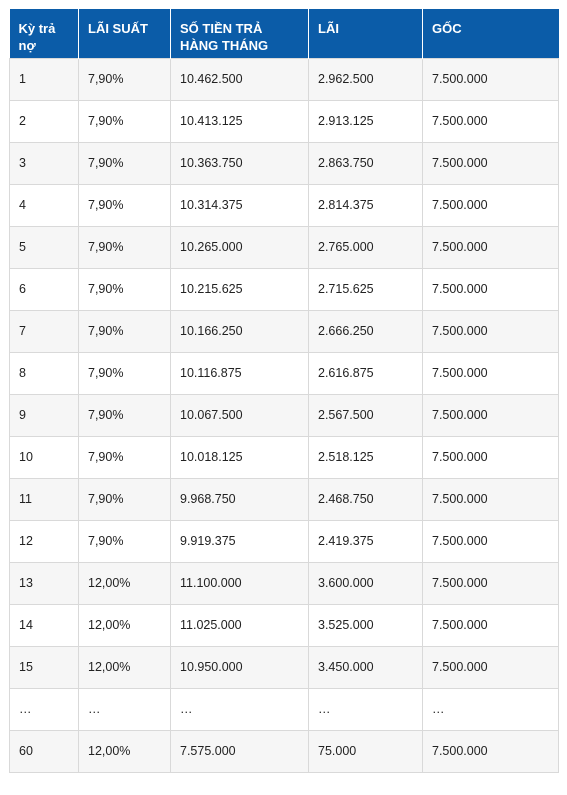  What do you see at coordinates (44, 499) in the screenshot?
I see `cell-period: 11` at bounding box center [44, 499].